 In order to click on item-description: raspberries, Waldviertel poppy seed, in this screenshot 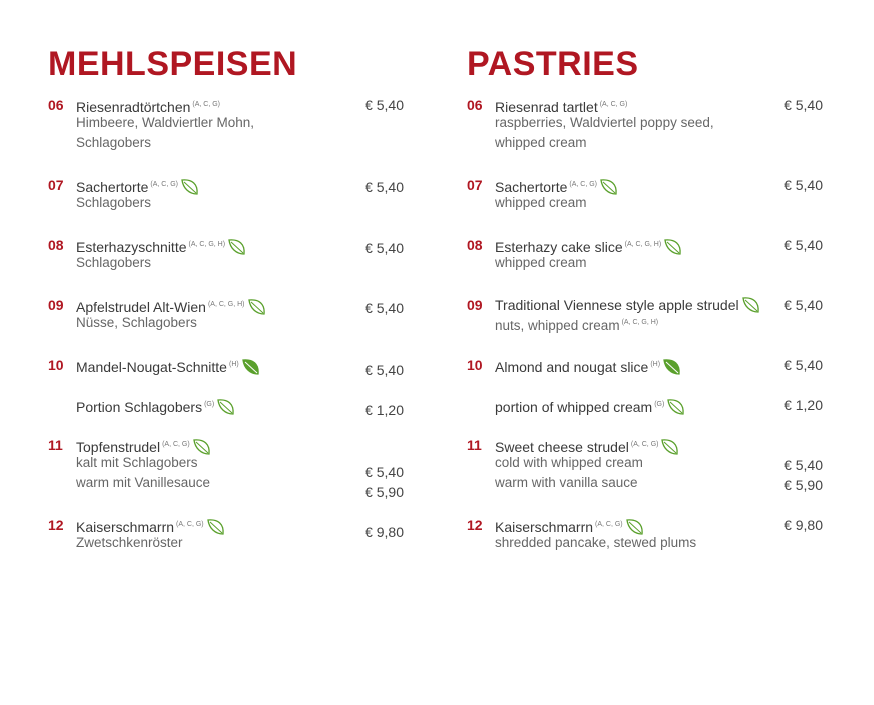, I will do `click(604, 122)`.